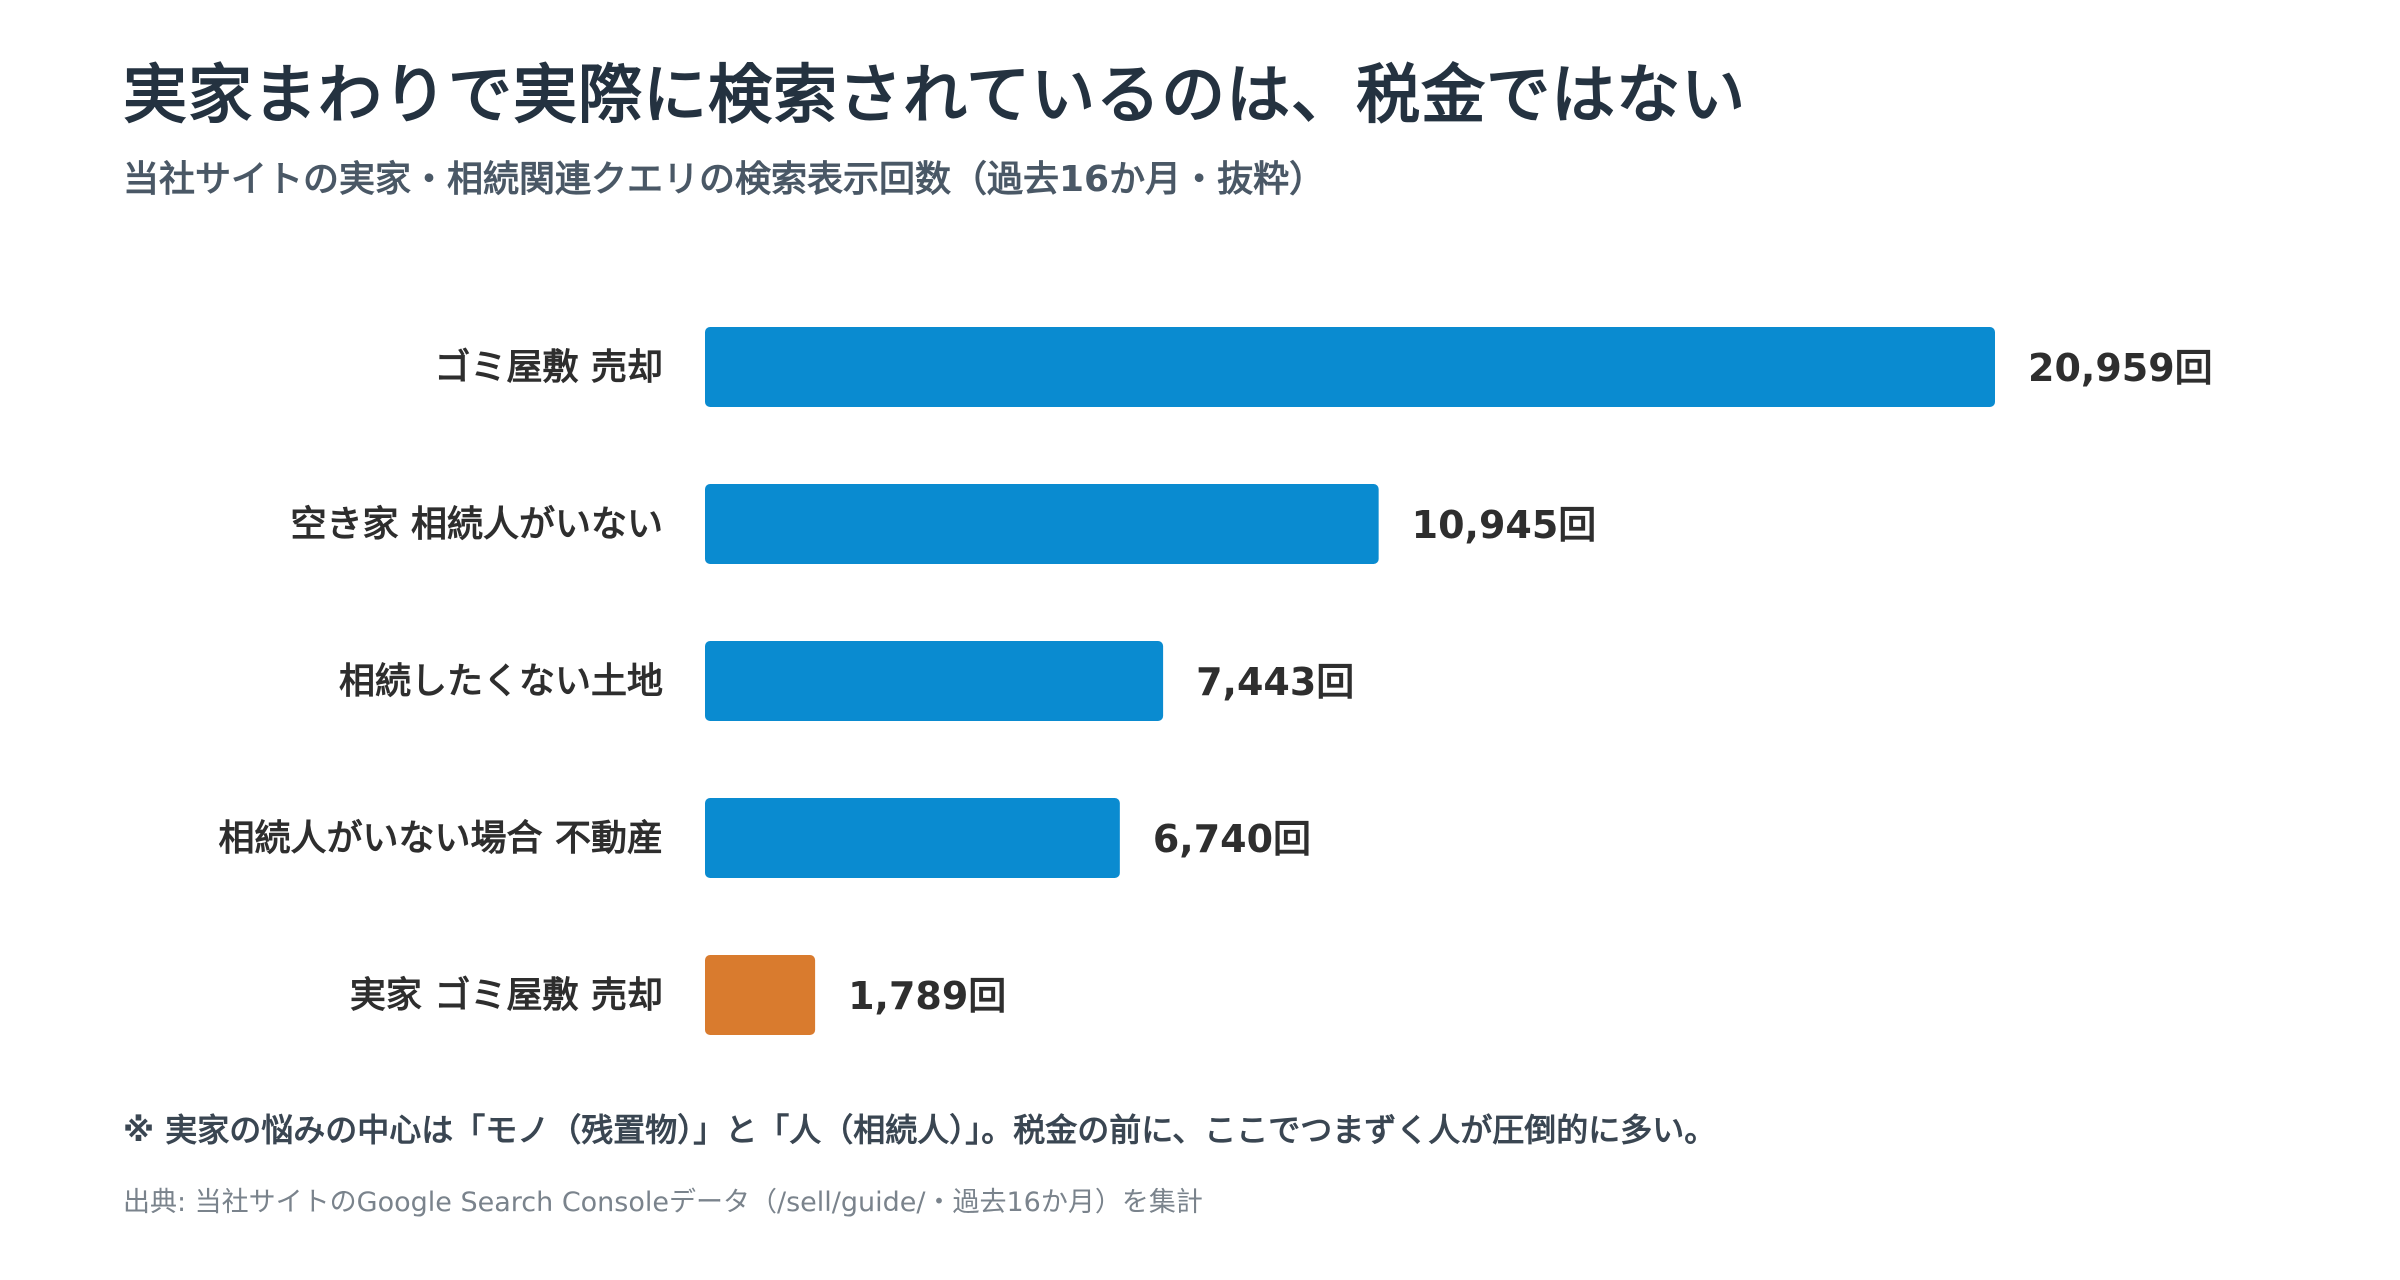 The image size is (2400, 1280). I want to click on category-label: 相続人がいない場合 不動産, so click(440, 838).